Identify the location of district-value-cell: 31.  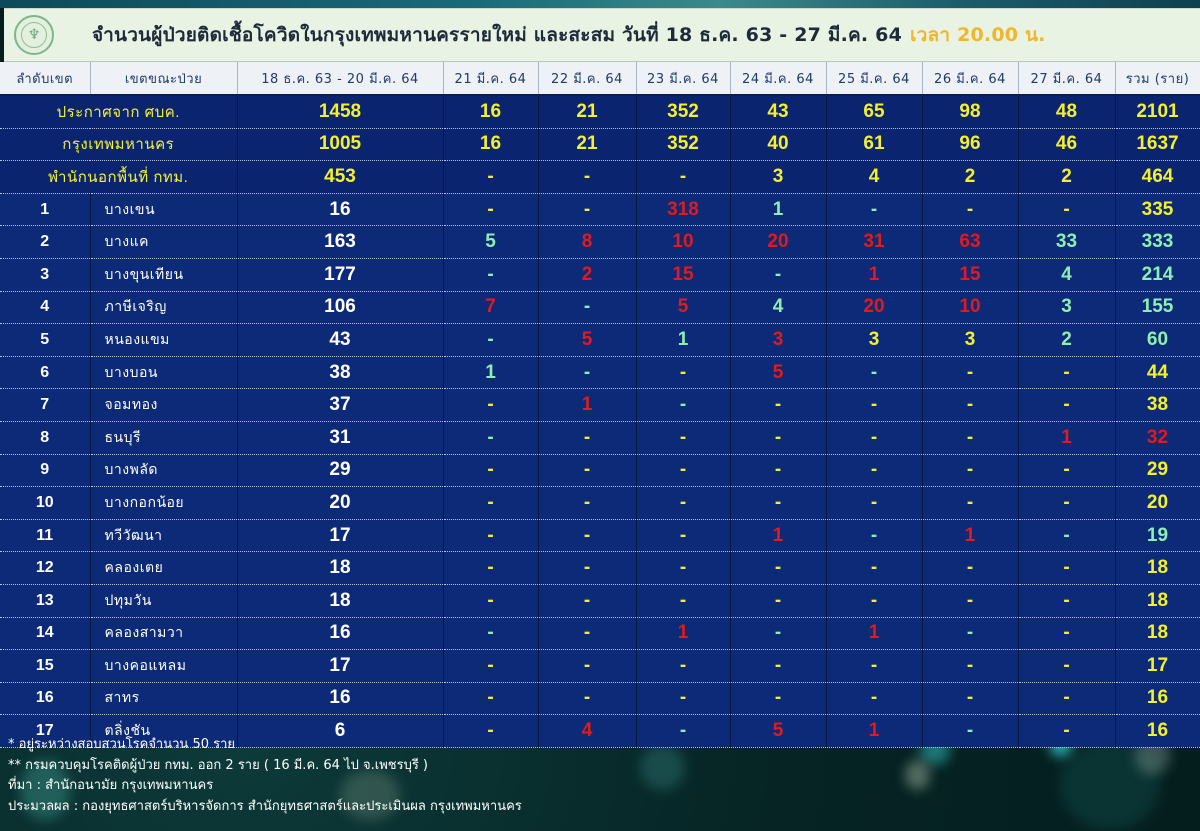
(340, 438).